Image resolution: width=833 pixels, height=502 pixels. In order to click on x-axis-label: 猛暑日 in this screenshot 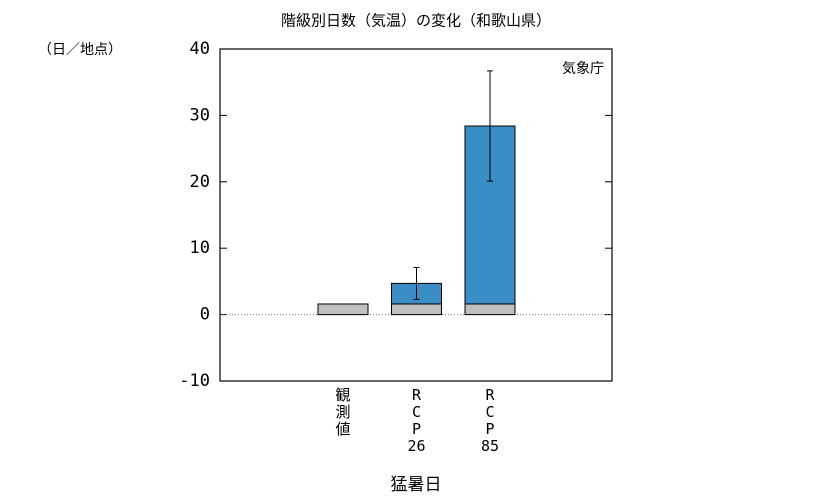, I will do `click(416, 485)`.